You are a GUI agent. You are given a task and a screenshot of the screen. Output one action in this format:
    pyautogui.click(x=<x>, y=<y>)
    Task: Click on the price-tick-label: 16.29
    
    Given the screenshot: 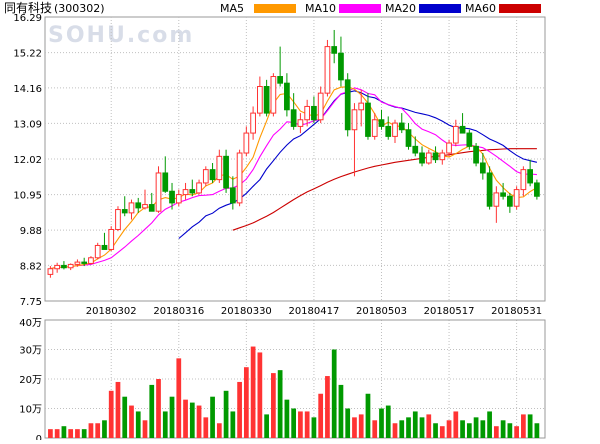 What is the action you would take?
    pyautogui.click(x=27, y=18)
    